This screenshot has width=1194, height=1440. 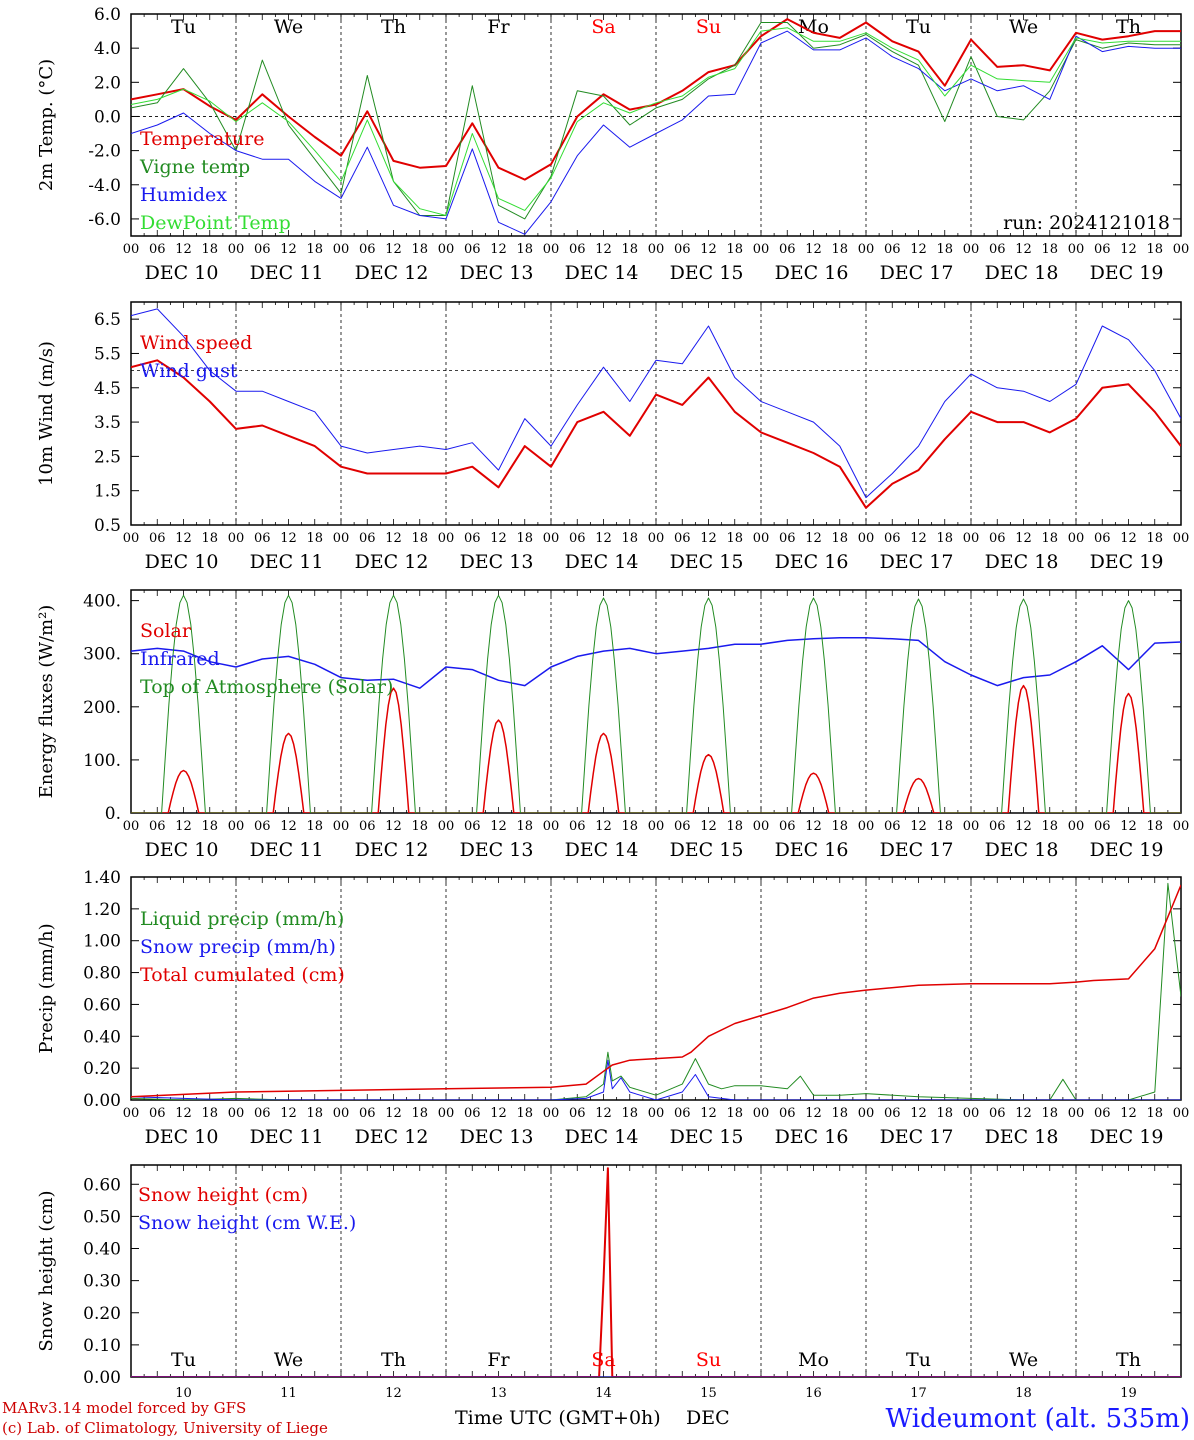 I want to click on legend-entry: Snow precip (mm/h), so click(x=238, y=947).